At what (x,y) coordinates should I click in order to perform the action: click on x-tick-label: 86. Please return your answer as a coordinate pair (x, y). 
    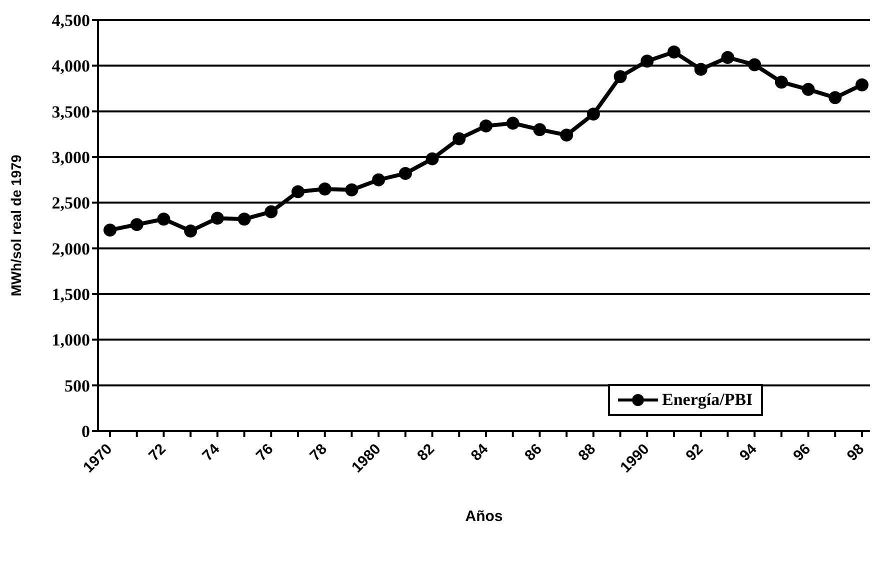
    Looking at the image, I should click on (534, 452).